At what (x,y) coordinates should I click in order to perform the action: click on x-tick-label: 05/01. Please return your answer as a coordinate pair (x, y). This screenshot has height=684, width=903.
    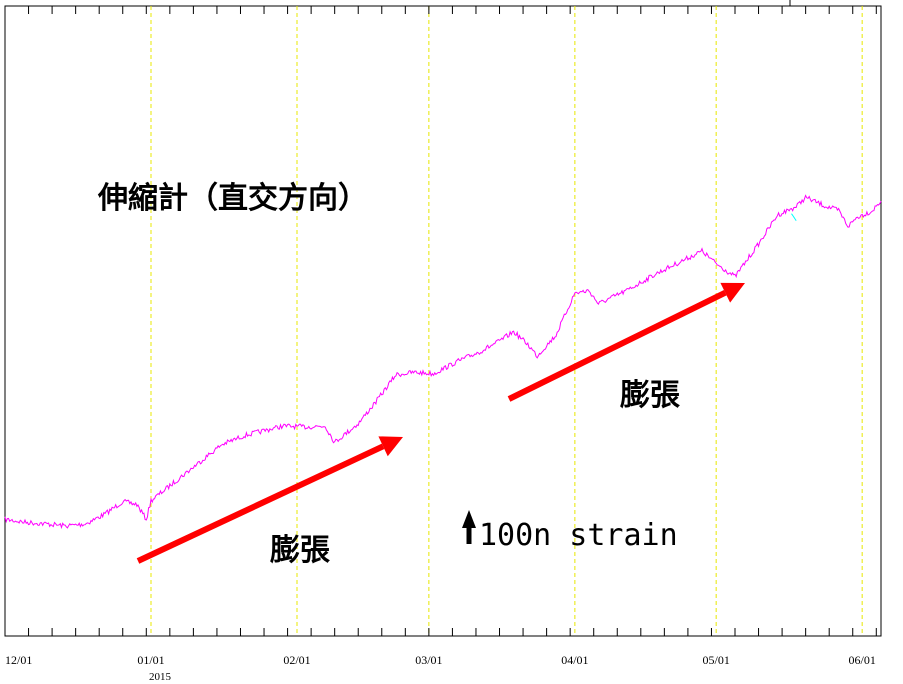
    Looking at the image, I should click on (715, 660).